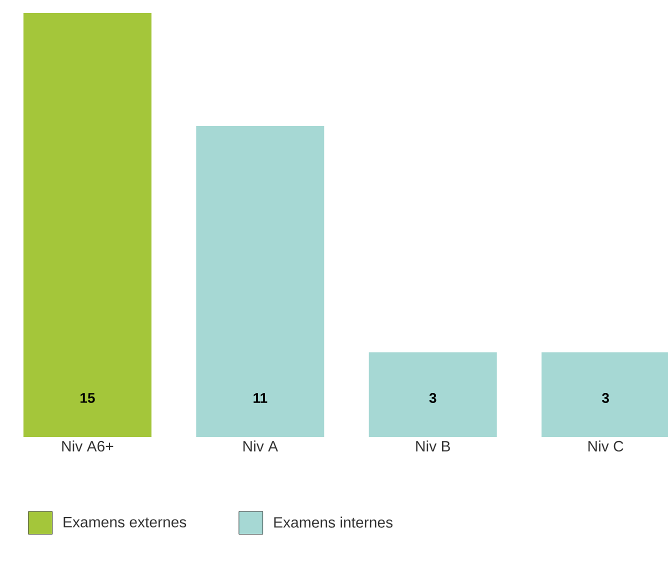 This screenshot has width=668, height=583. I want to click on legend-label: Examens externes, so click(125, 522).